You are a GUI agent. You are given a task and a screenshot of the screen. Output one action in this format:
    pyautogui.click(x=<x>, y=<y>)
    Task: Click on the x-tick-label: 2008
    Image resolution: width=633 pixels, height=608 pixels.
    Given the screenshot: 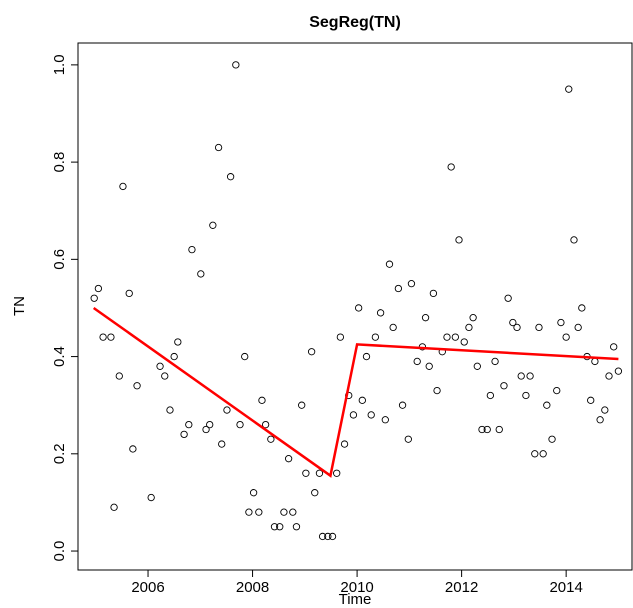 What is the action you would take?
    pyautogui.click(x=252, y=587)
    